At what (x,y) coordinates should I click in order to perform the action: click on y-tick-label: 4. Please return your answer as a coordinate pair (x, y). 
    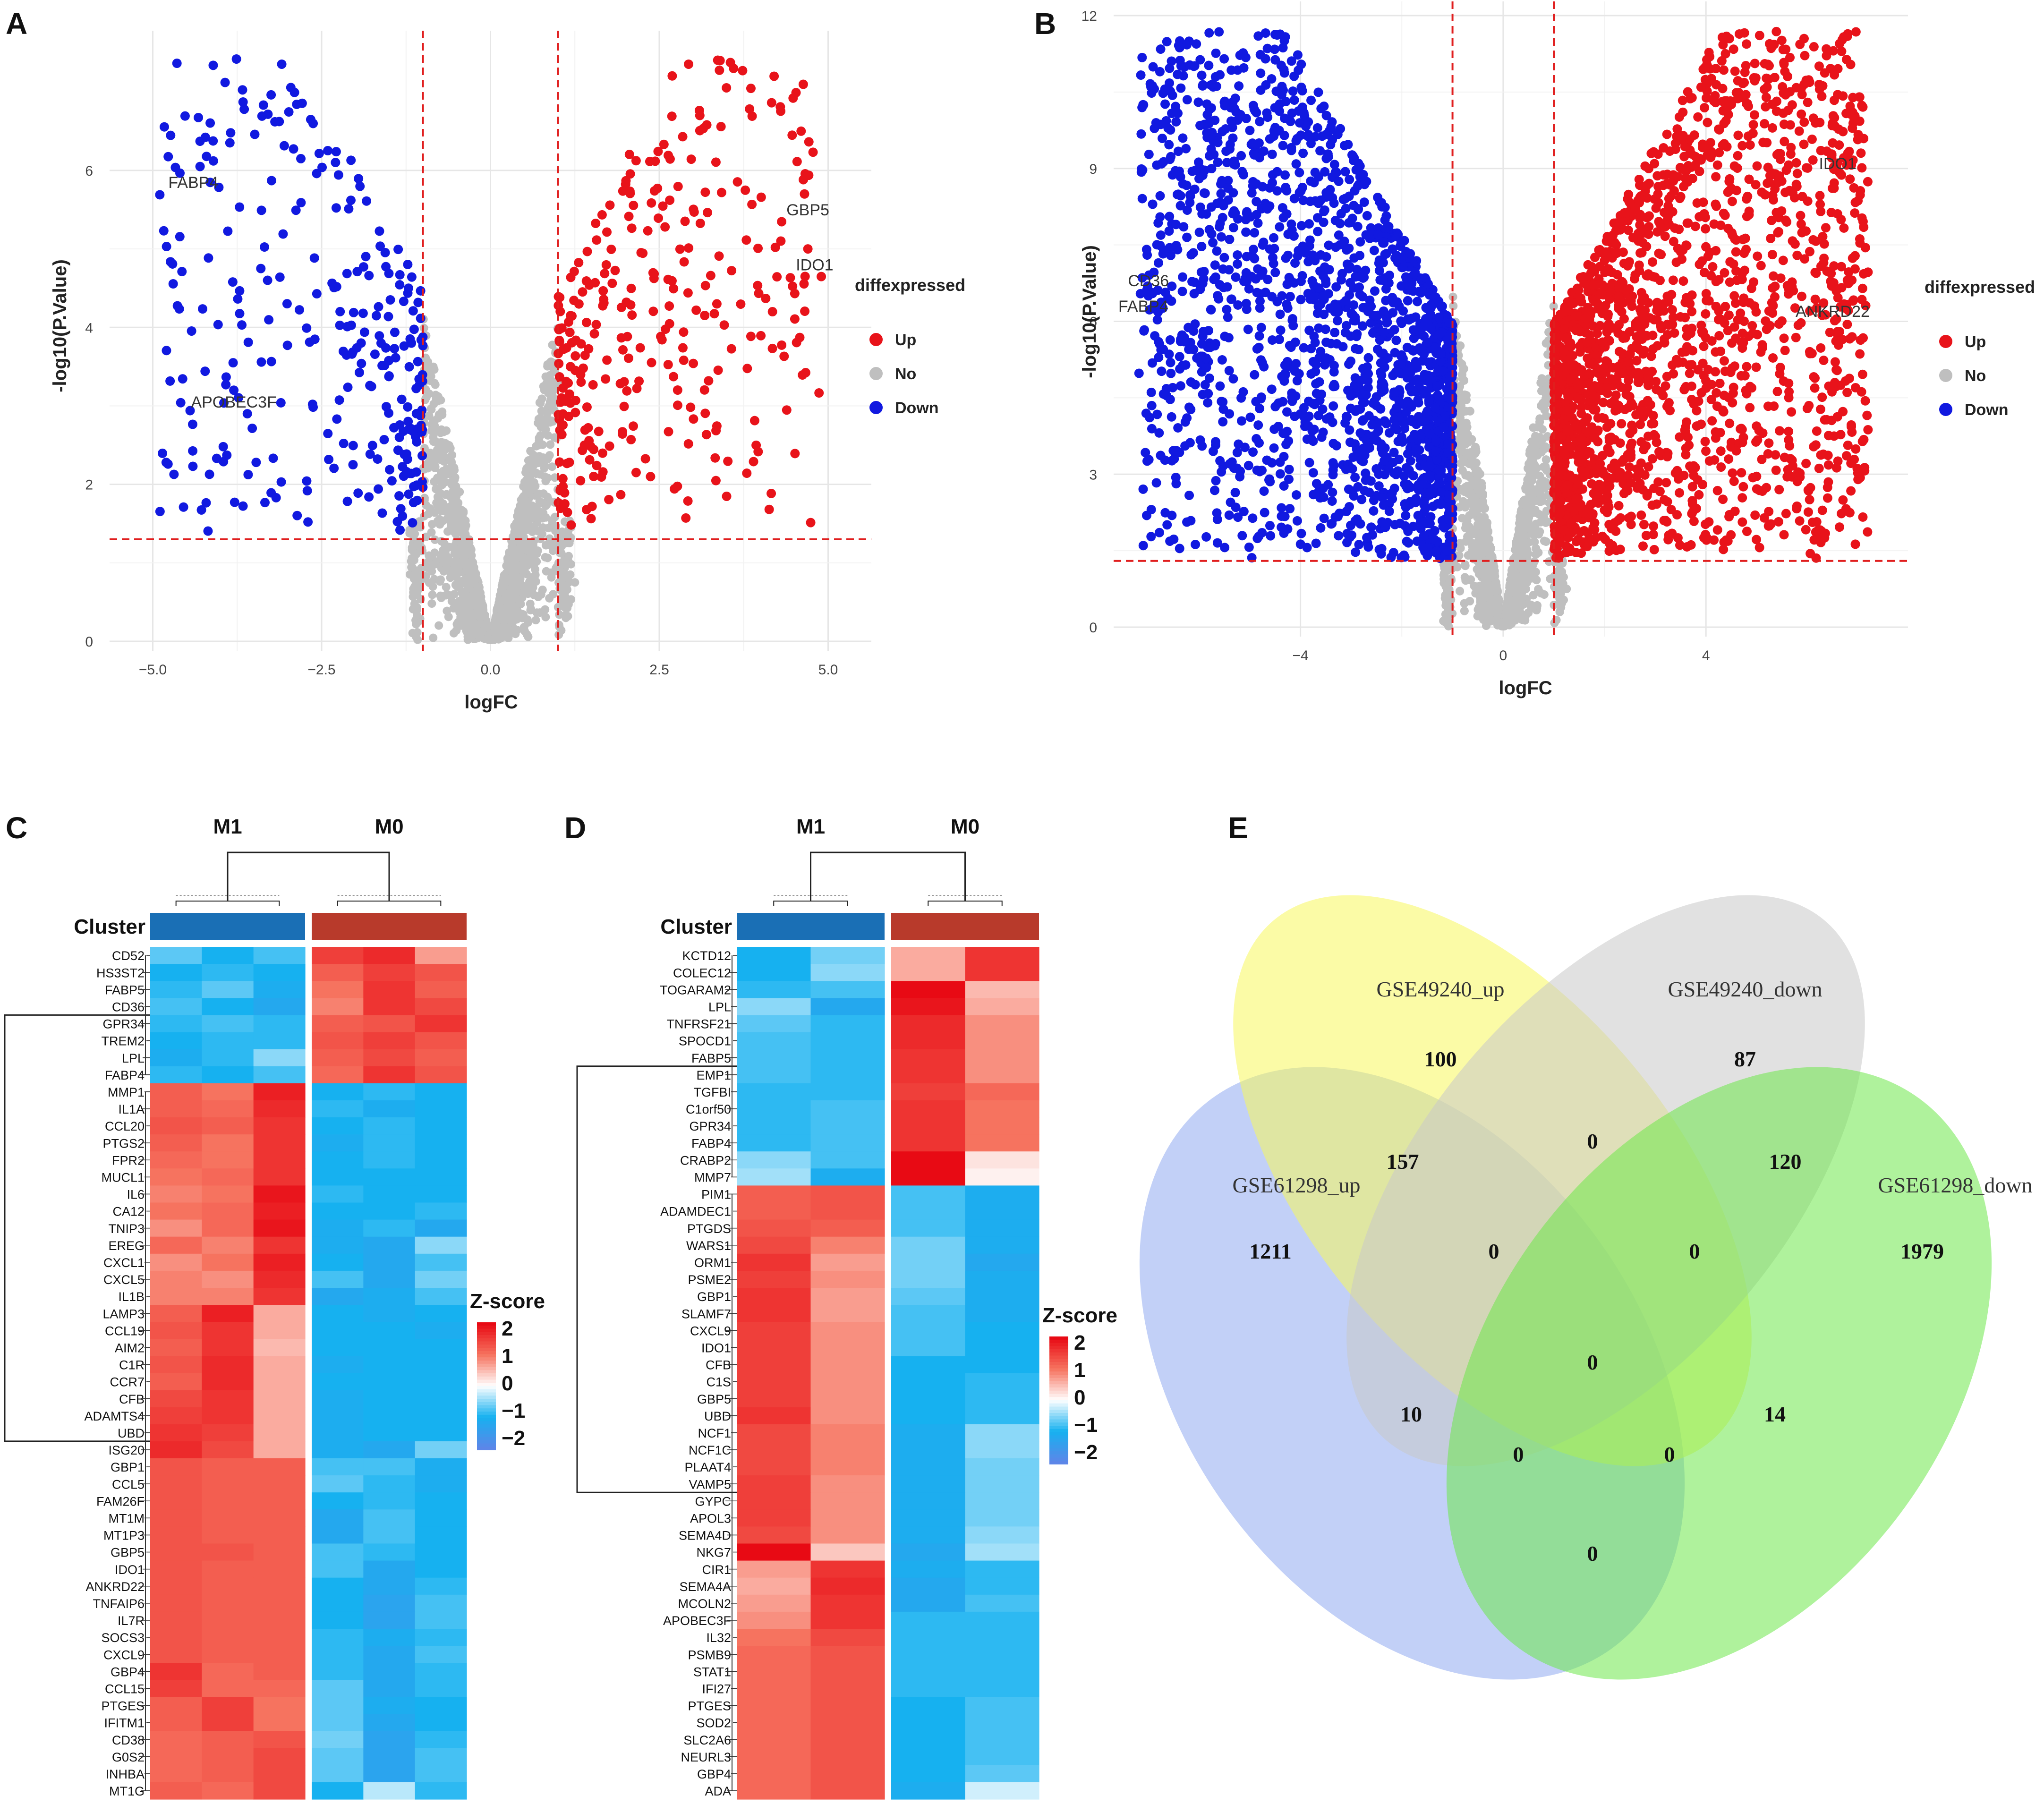
    Looking at the image, I should click on (89, 328).